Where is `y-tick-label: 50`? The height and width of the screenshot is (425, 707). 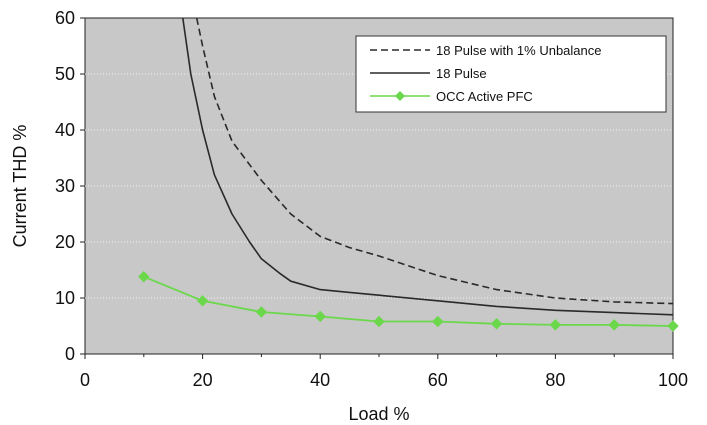 y-tick-label: 50 is located at coordinates (65, 74).